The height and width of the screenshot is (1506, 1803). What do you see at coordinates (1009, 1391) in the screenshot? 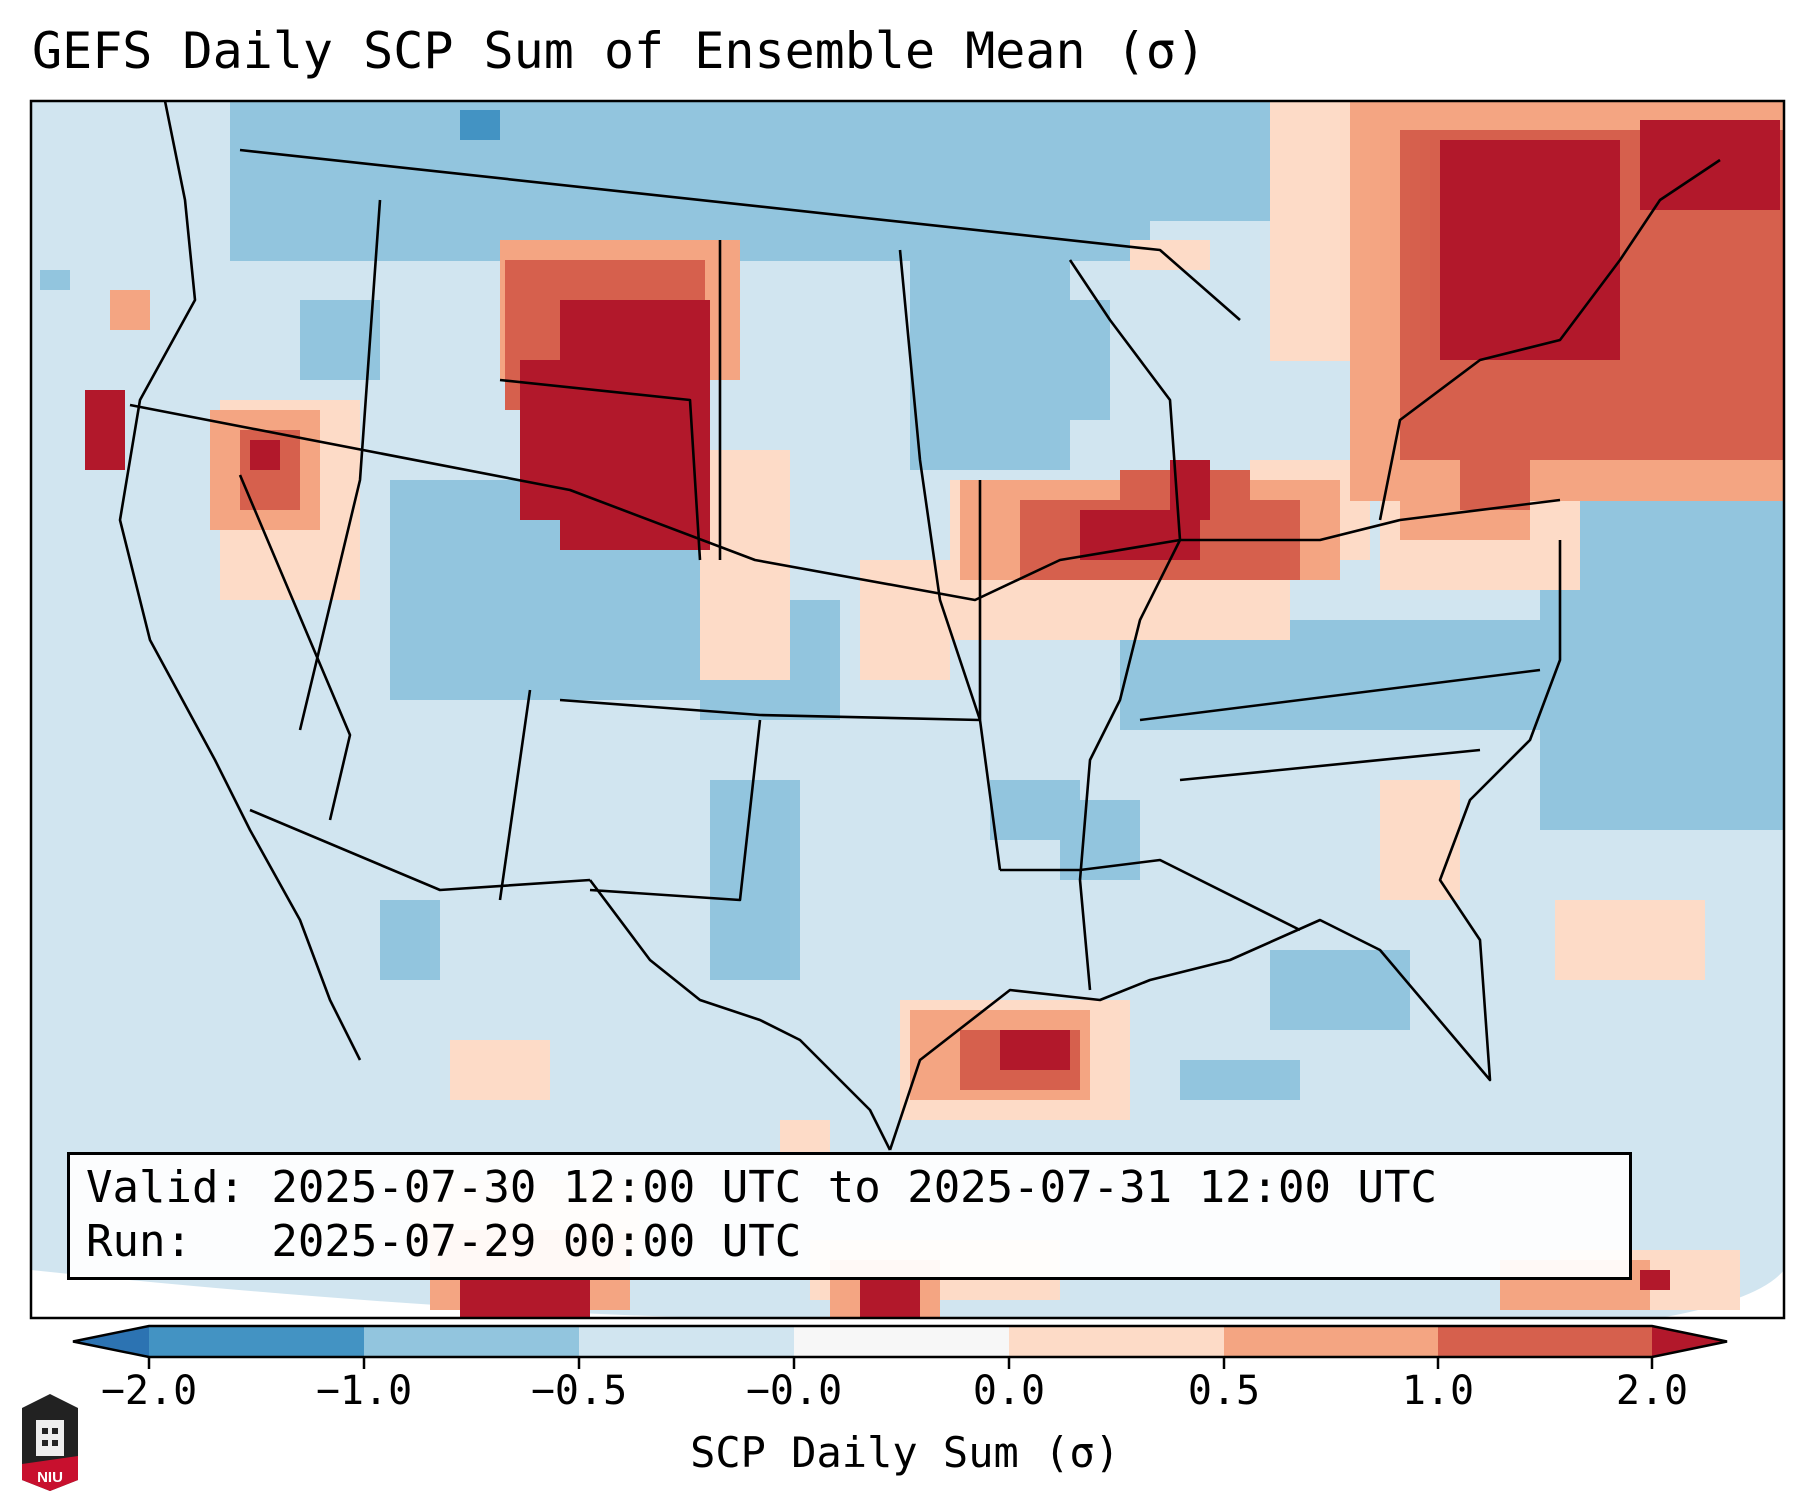
I see `colorbar-tick-label: 0.0` at bounding box center [1009, 1391].